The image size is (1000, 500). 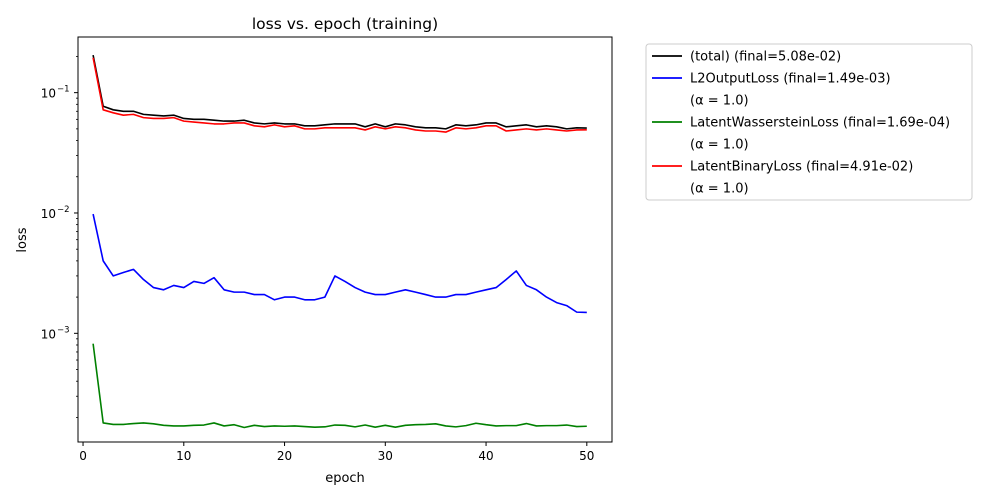 I want to click on x-axis-label: epoch, so click(x=345, y=478).